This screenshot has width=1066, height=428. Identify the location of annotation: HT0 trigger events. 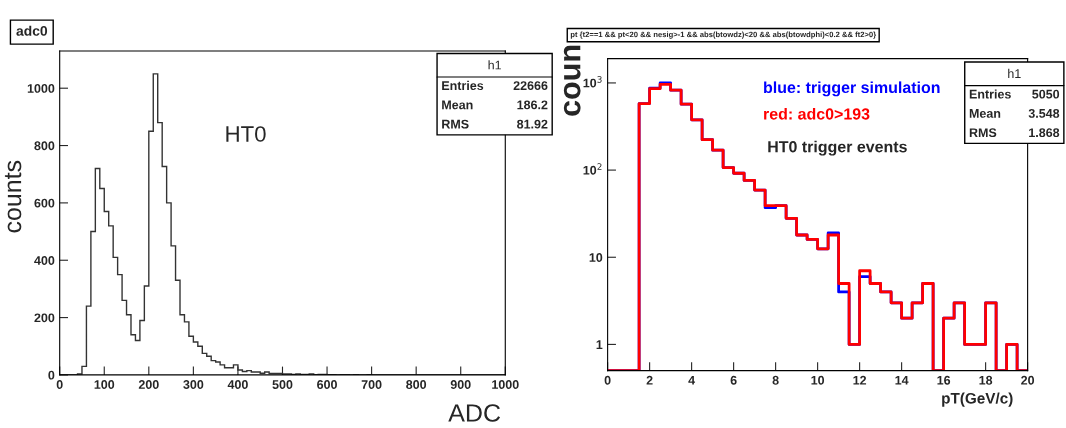
(837, 148).